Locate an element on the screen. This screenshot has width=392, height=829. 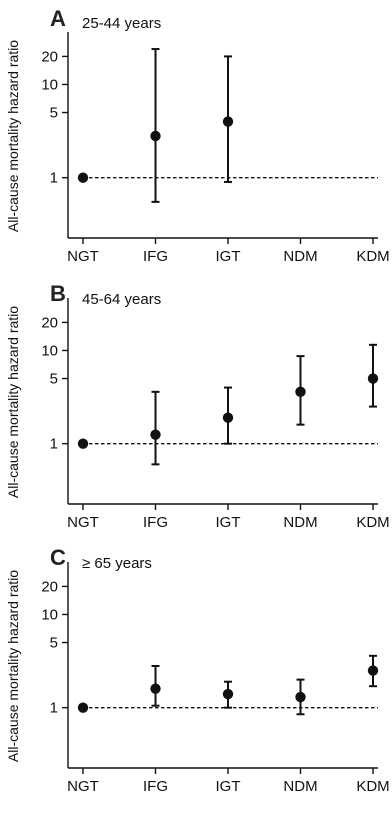
panel-subtitle: ≥ 65 years is located at coordinates (117, 563).